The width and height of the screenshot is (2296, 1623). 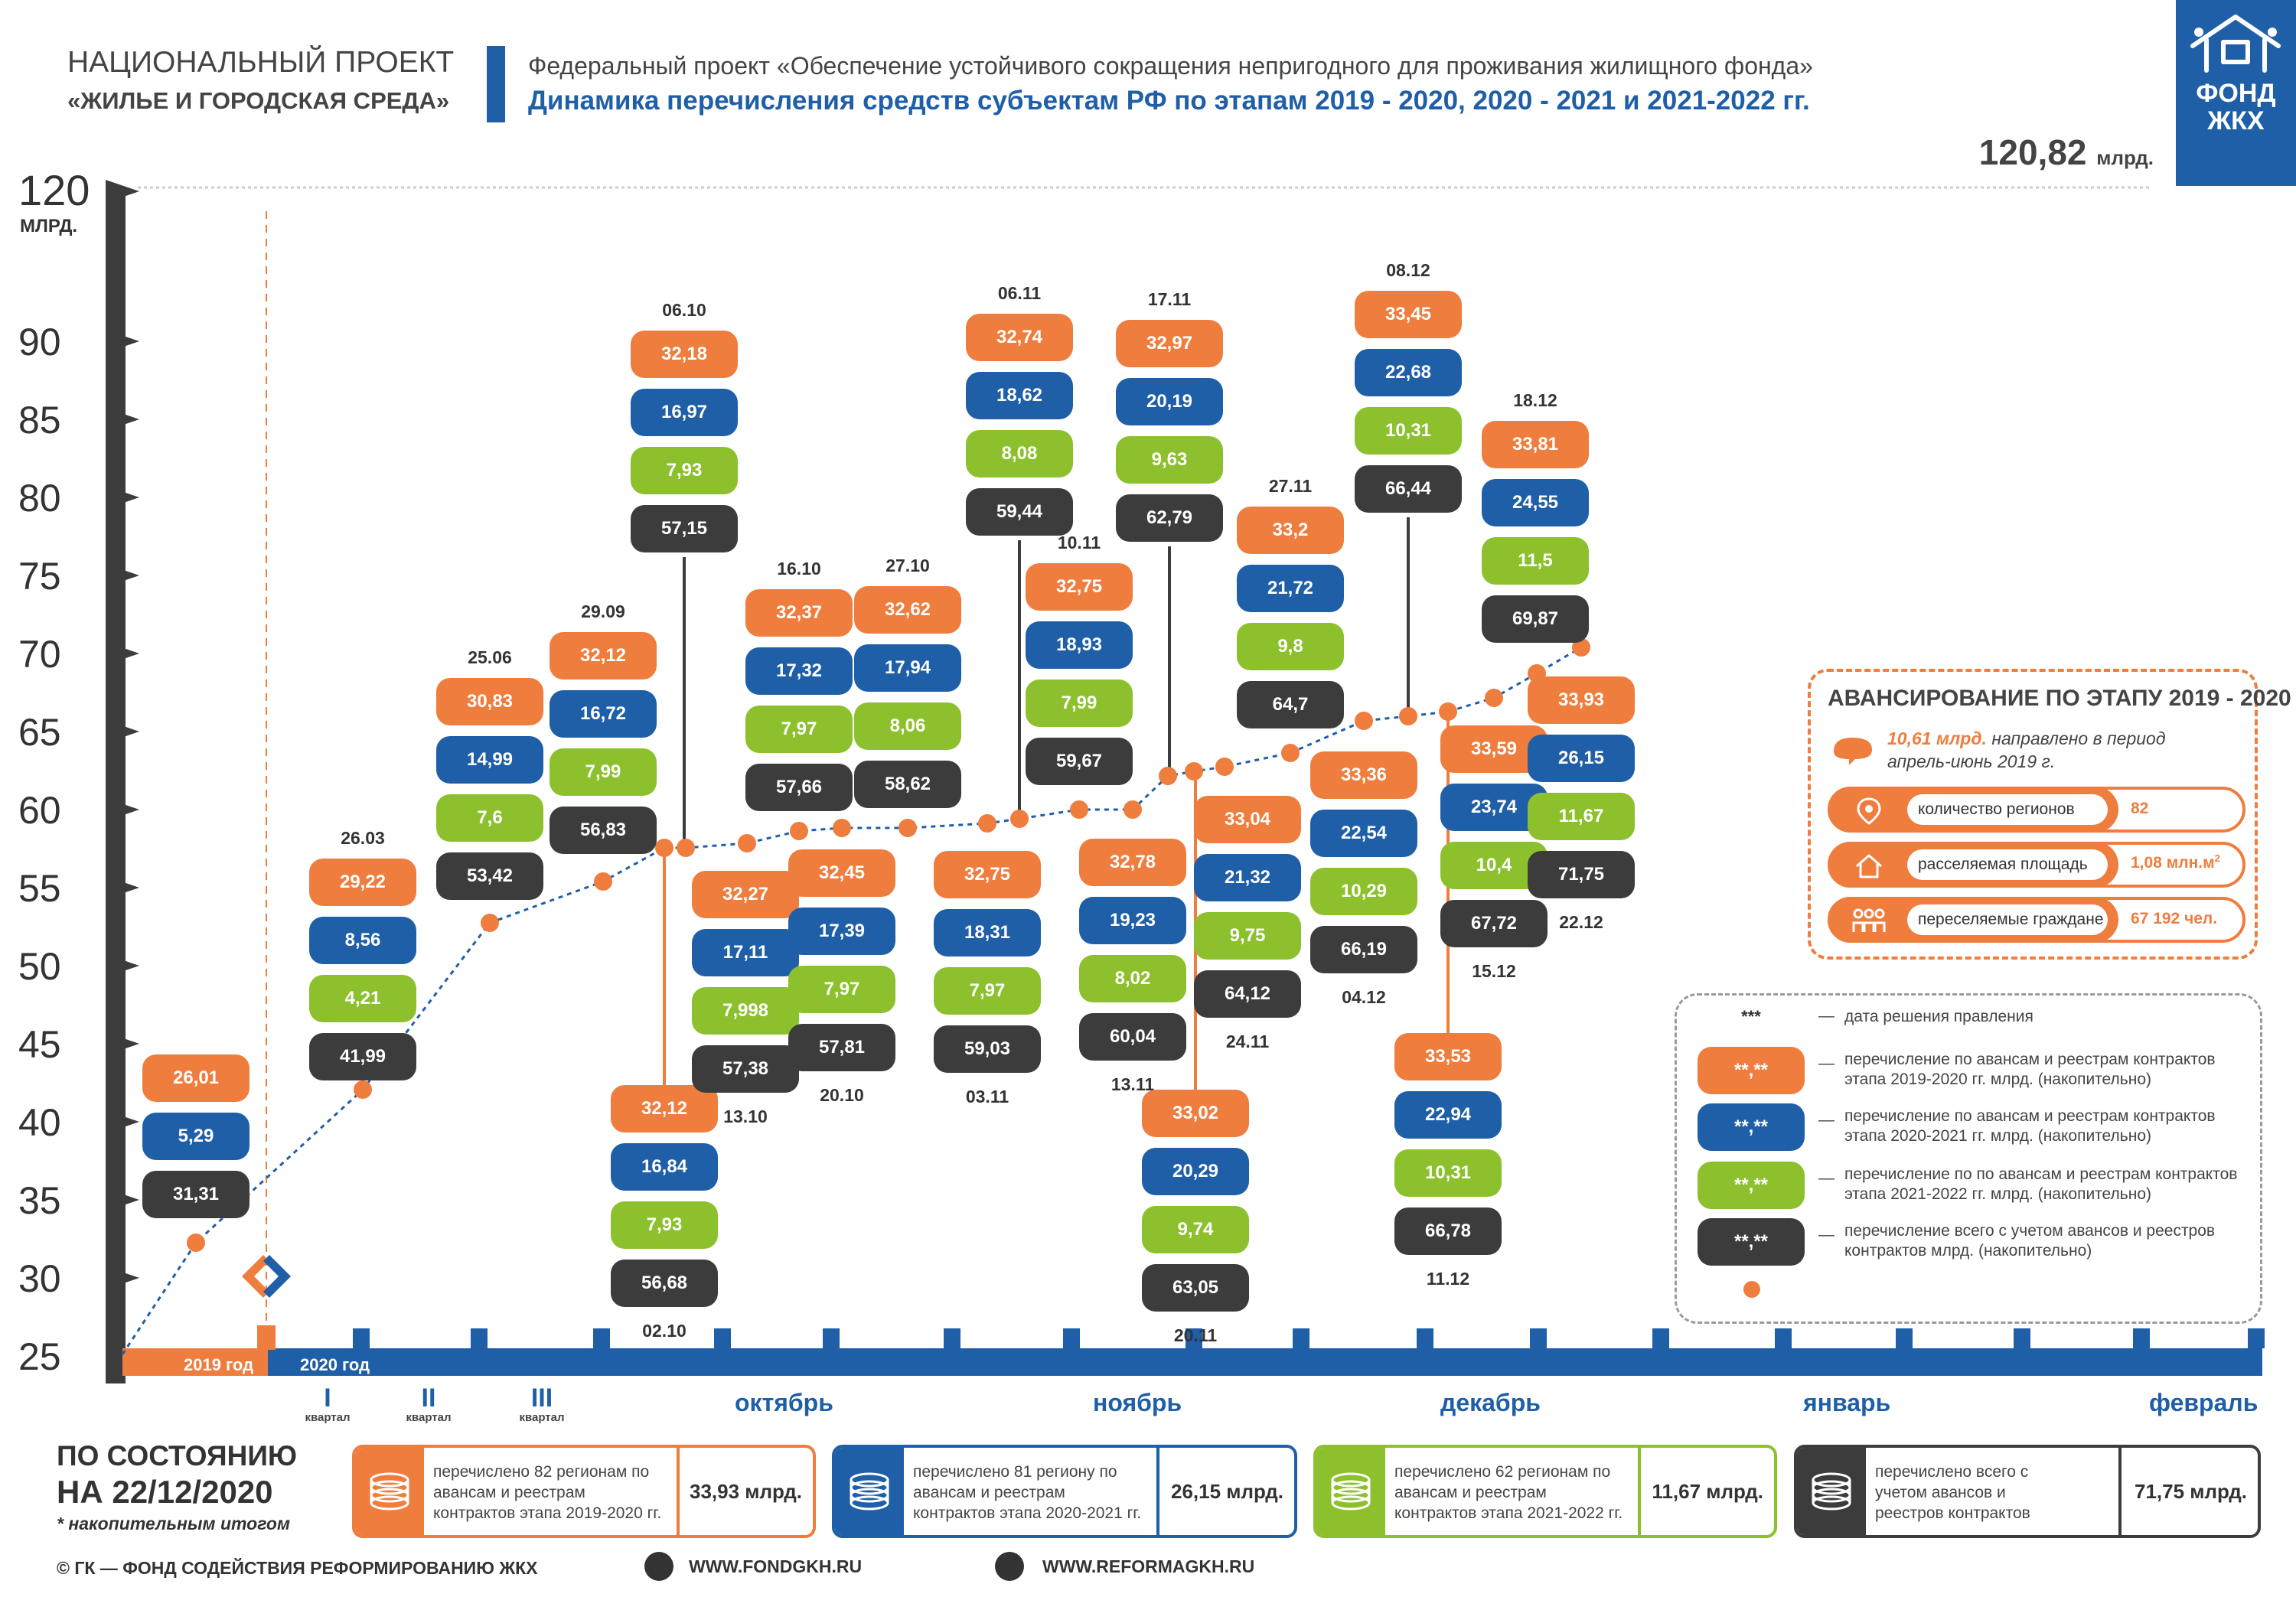 What do you see at coordinates (2007, 864) in the screenshot?
I see `advance-row-area-label: расселяемая площадь` at bounding box center [2007, 864].